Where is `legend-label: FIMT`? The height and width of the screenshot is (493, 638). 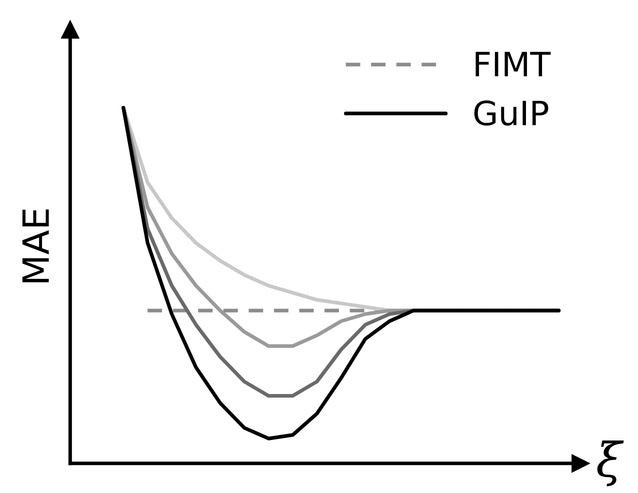
legend-label: FIMT is located at coordinates (513, 64).